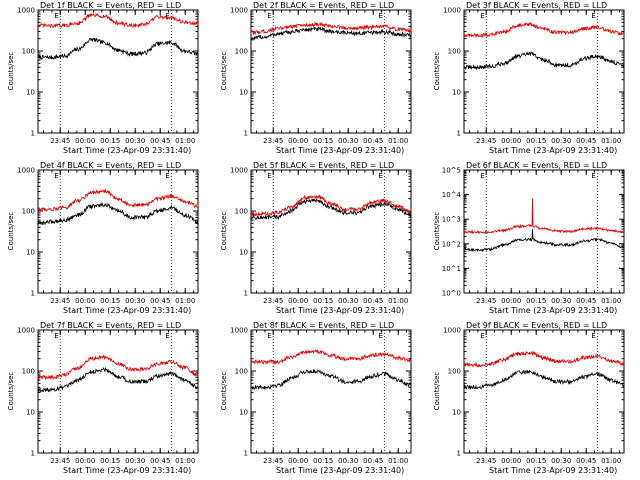 The width and height of the screenshot is (640, 480). Describe the element at coordinates (111, 165) in the screenshot. I see `chart-title: Det 4f BLACK = Events, RED = LLD` at that location.